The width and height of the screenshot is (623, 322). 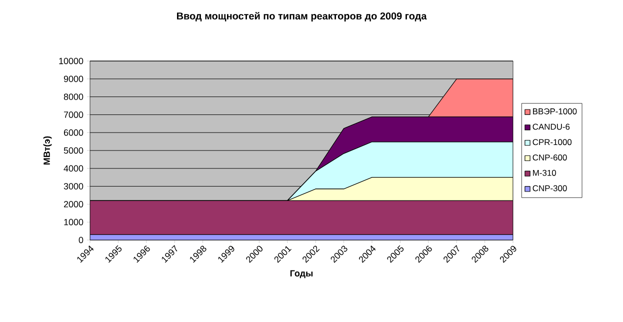 I want to click on legend-label: CPR-1000, so click(x=552, y=142).